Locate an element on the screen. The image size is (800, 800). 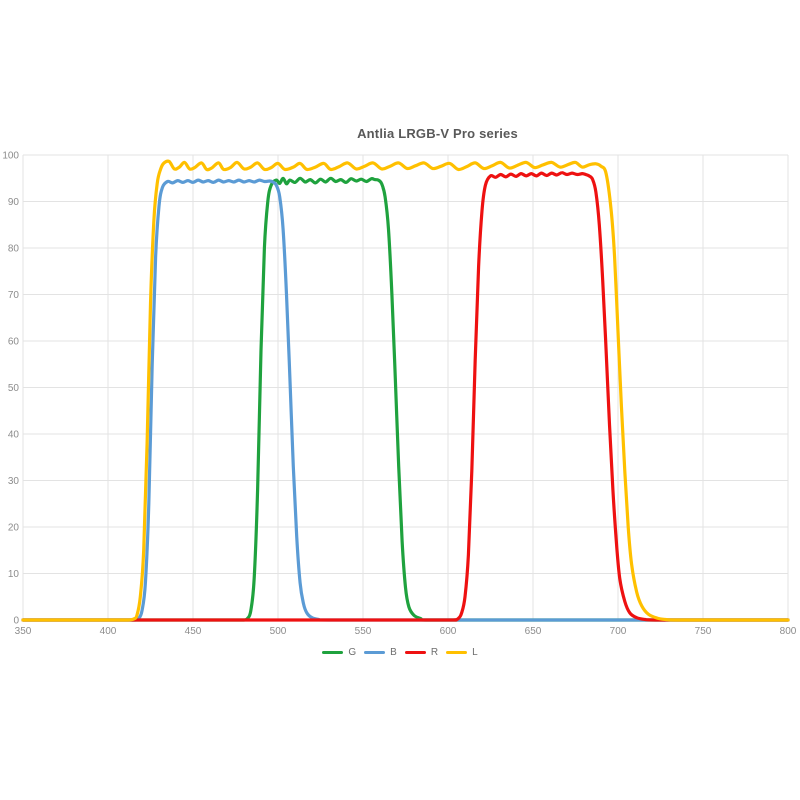
y-tick-label: 100 is located at coordinates (10, 156).